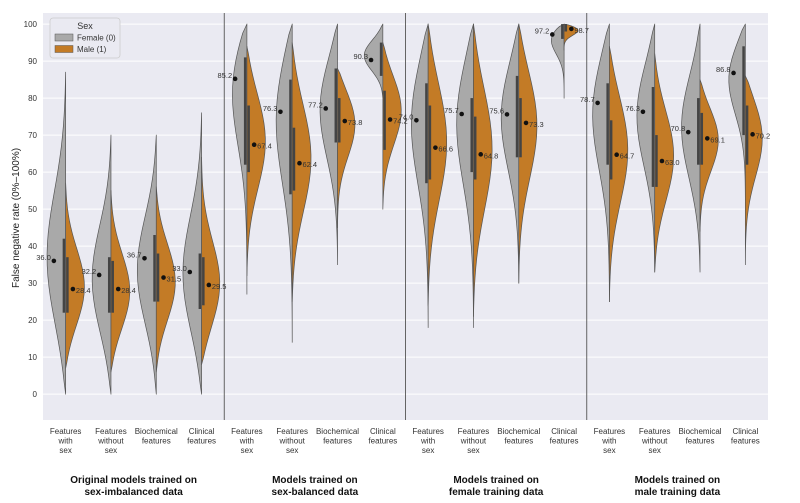  I want to click on mean-label-male: 63.0, so click(672, 162).